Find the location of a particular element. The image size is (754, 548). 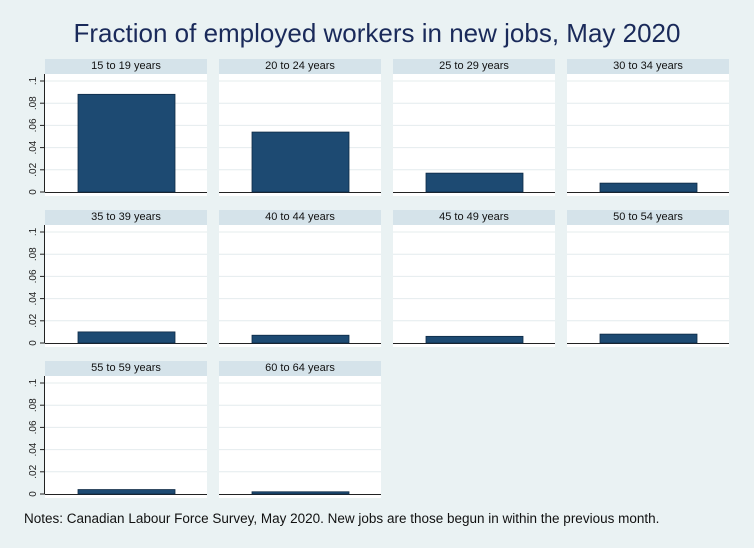

panel-35-to-39-years: 35 to 39 years is located at coordinates (126, 278).